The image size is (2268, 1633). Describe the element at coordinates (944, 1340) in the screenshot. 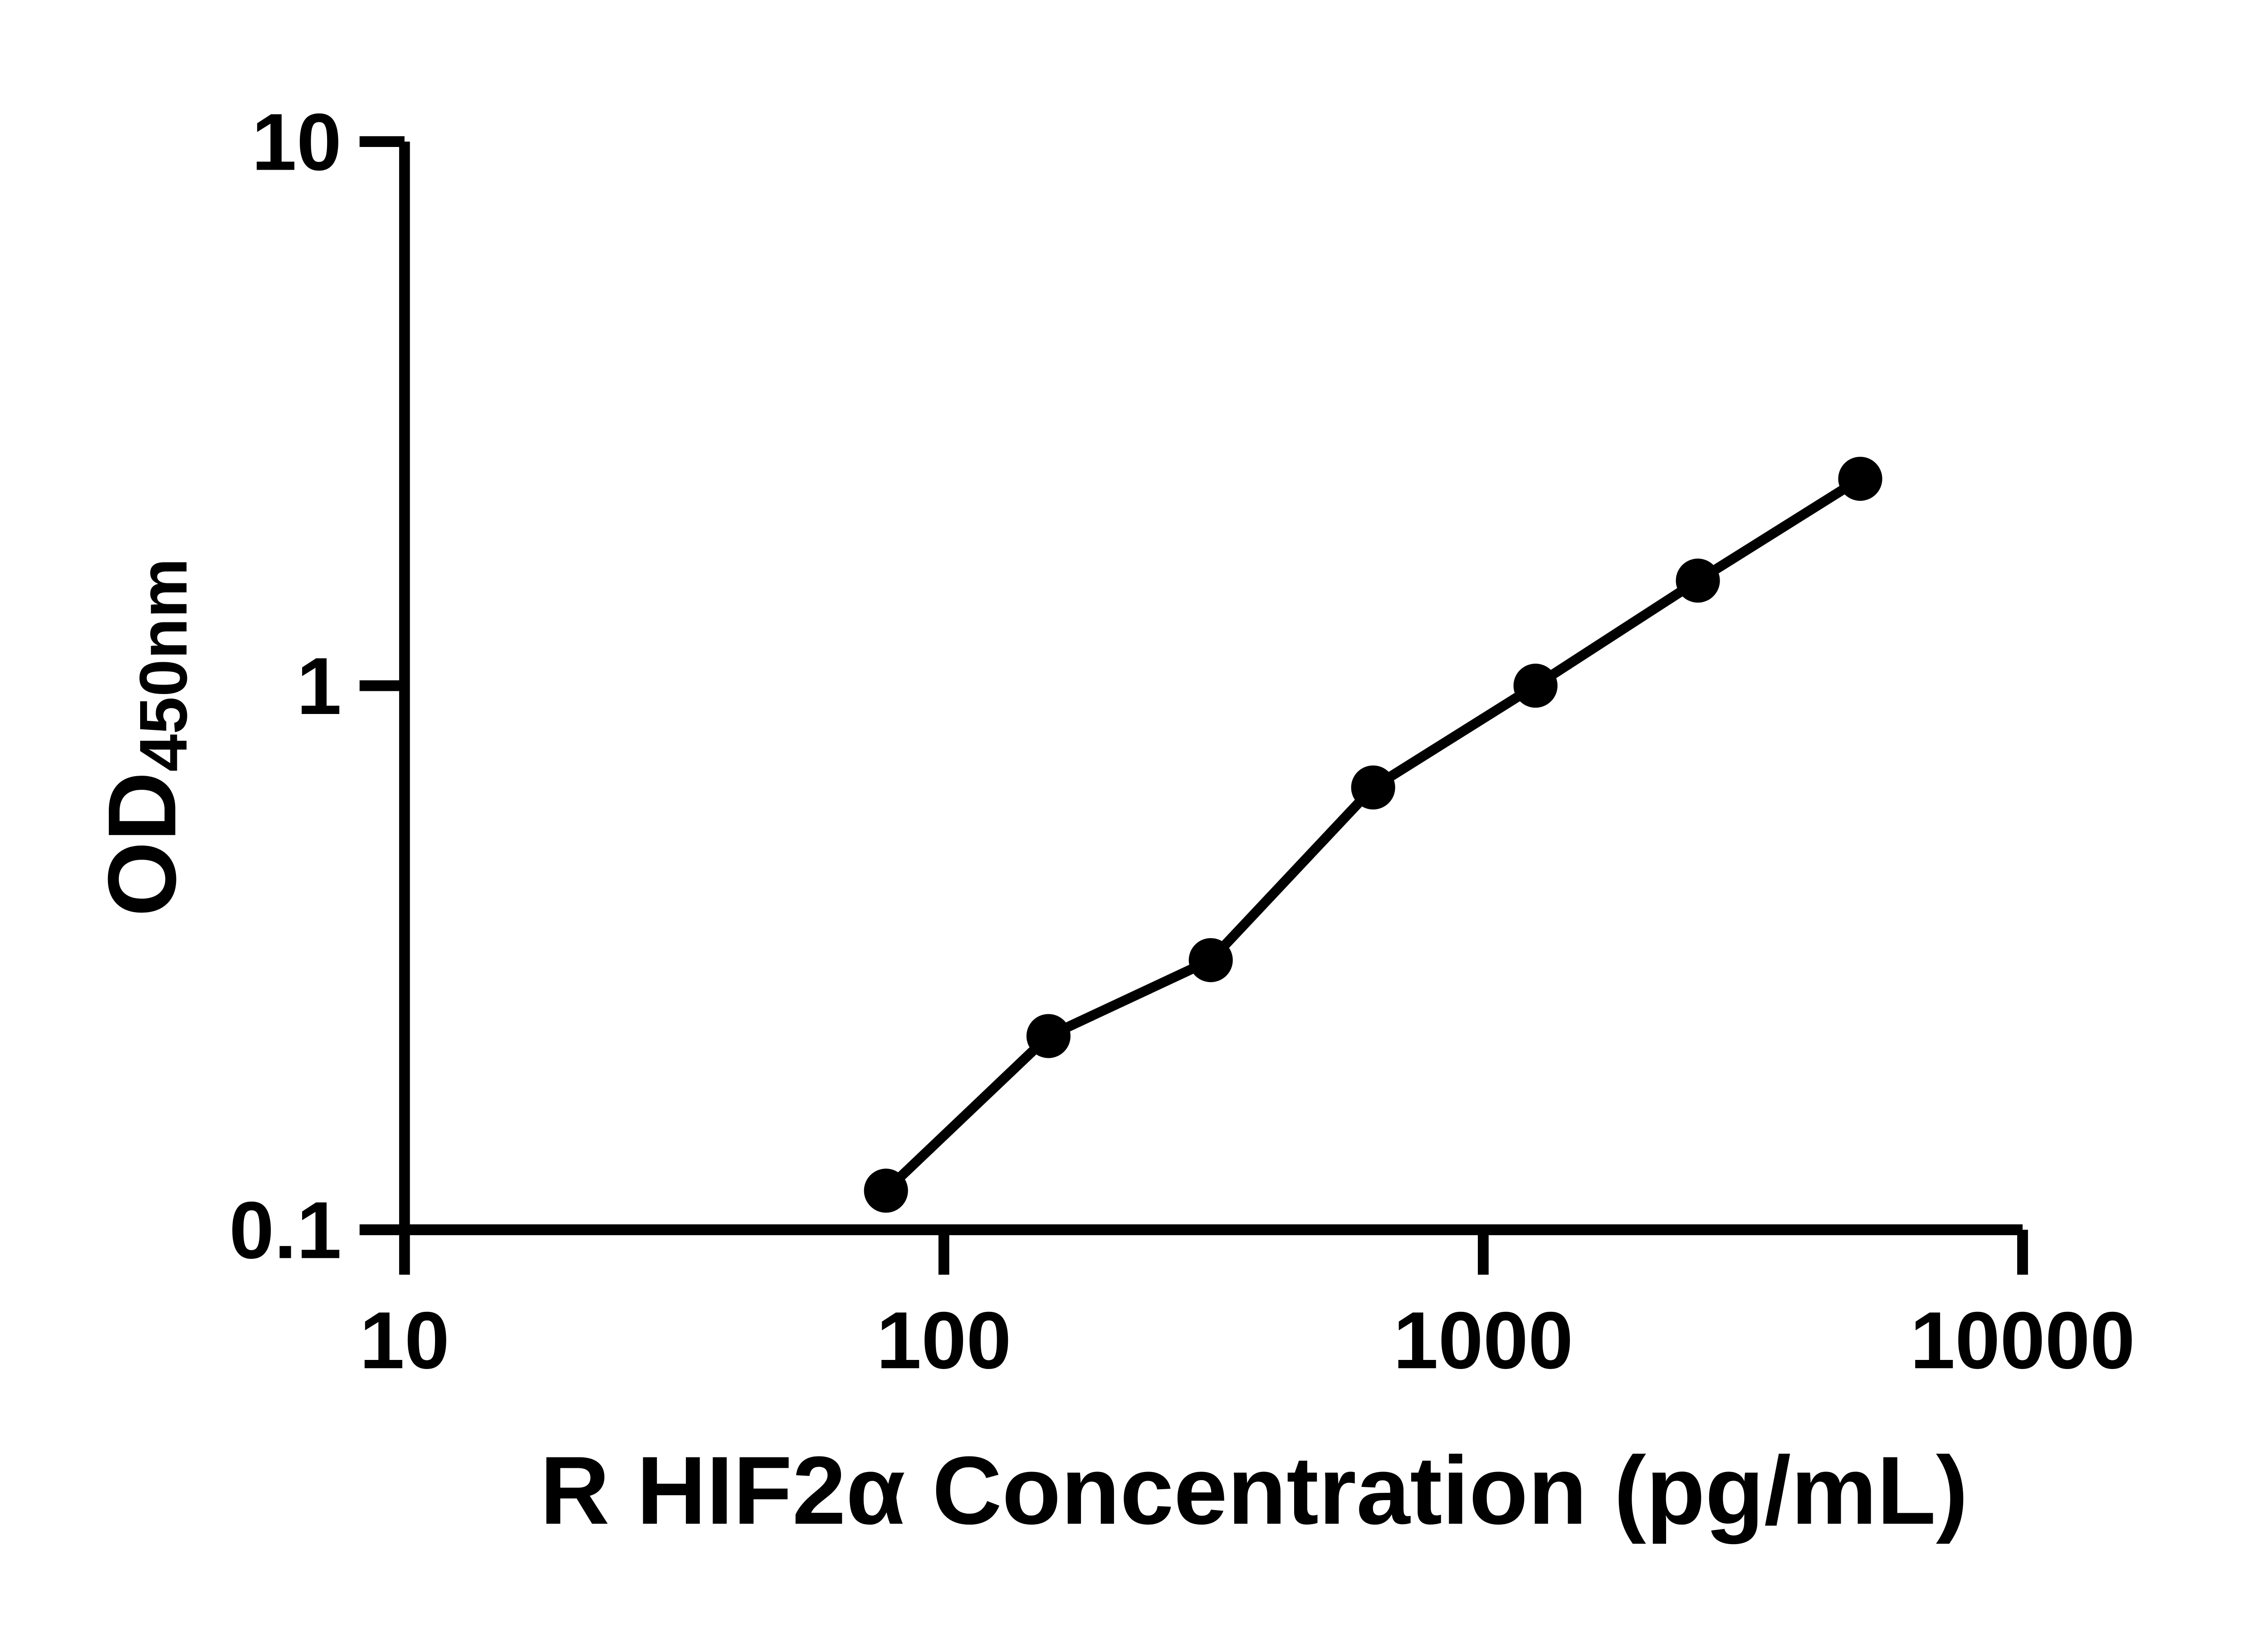

I see `x-tick-label: 100` at that location.